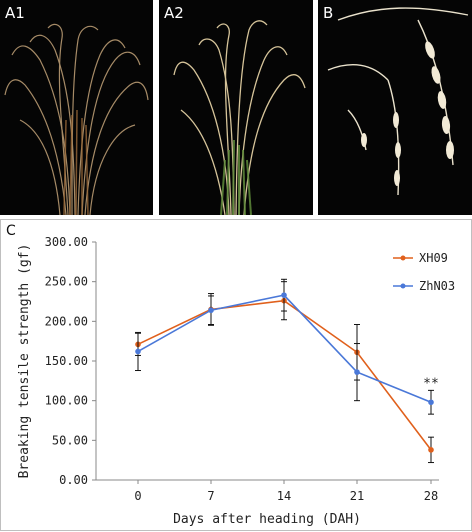 The image size is (472, 532). Describe the element at coordinates (66, 282) in the screenshot. I see `y-tick-label: 250.00` at that location.